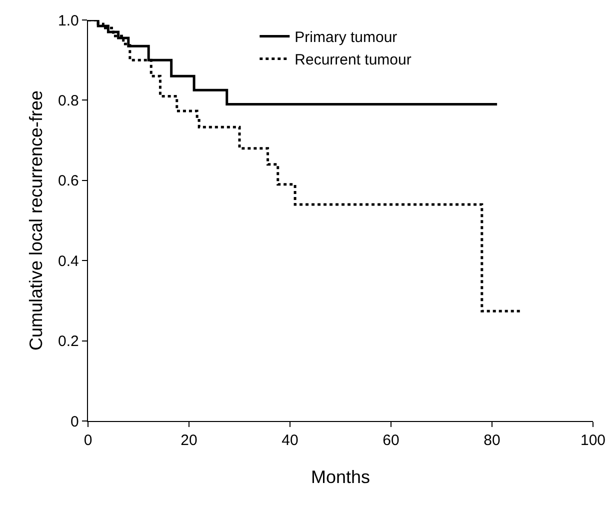 The height and width of the screenshot is (509, 609). Describe the element at coordinates (68, 21) in the screenshot. I see `y-tick-label: 1.0` at that location.